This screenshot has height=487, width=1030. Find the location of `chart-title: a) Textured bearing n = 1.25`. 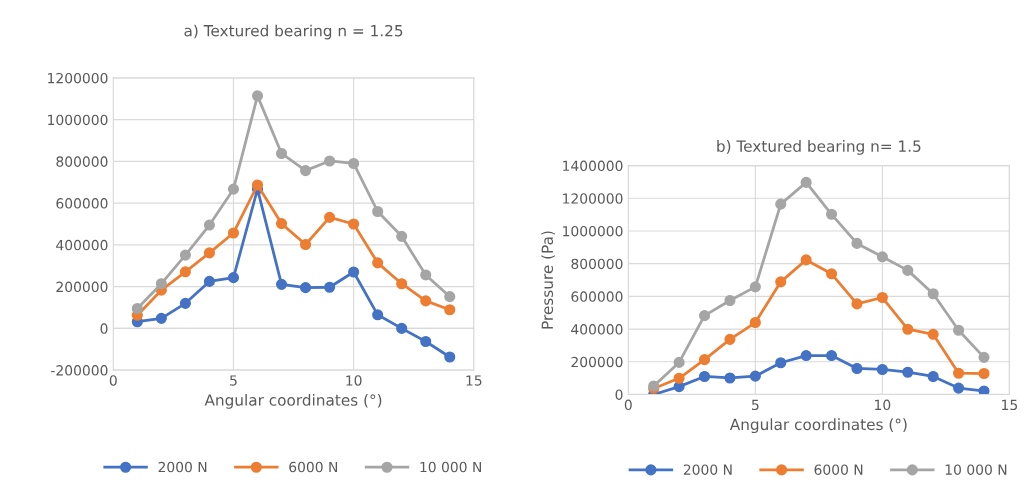

chart-title: a) Textured bearing n = 1.25 is located at coordinates (293, 32).